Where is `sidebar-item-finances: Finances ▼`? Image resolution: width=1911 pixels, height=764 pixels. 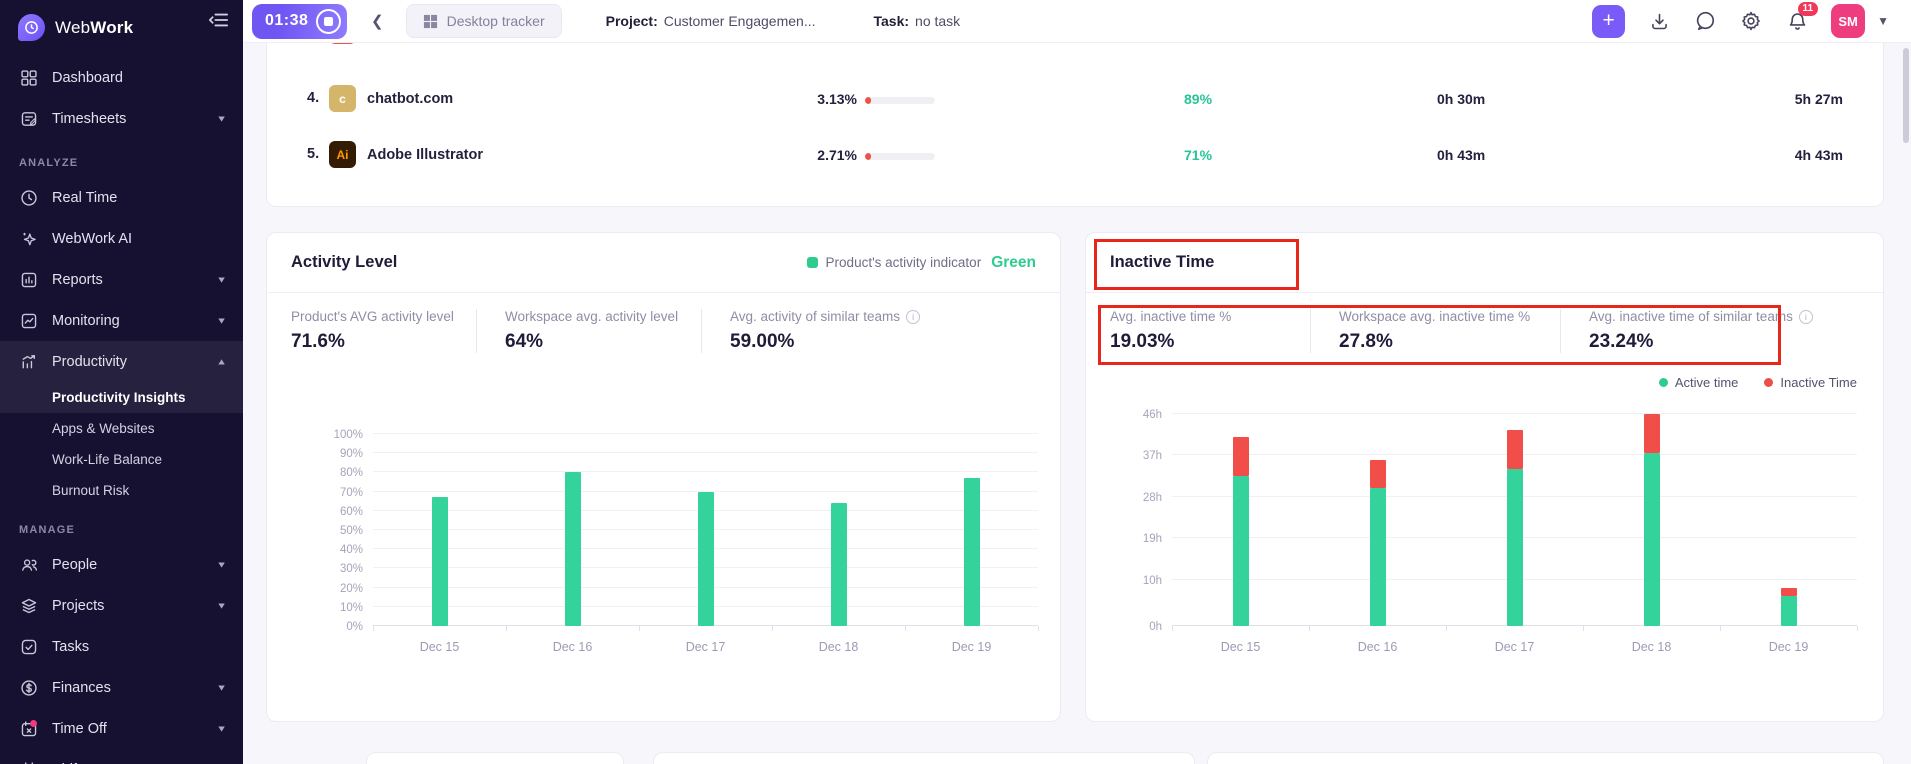
sidebar-item-finances: Finances ▼ is located at coordinates (121, 687).